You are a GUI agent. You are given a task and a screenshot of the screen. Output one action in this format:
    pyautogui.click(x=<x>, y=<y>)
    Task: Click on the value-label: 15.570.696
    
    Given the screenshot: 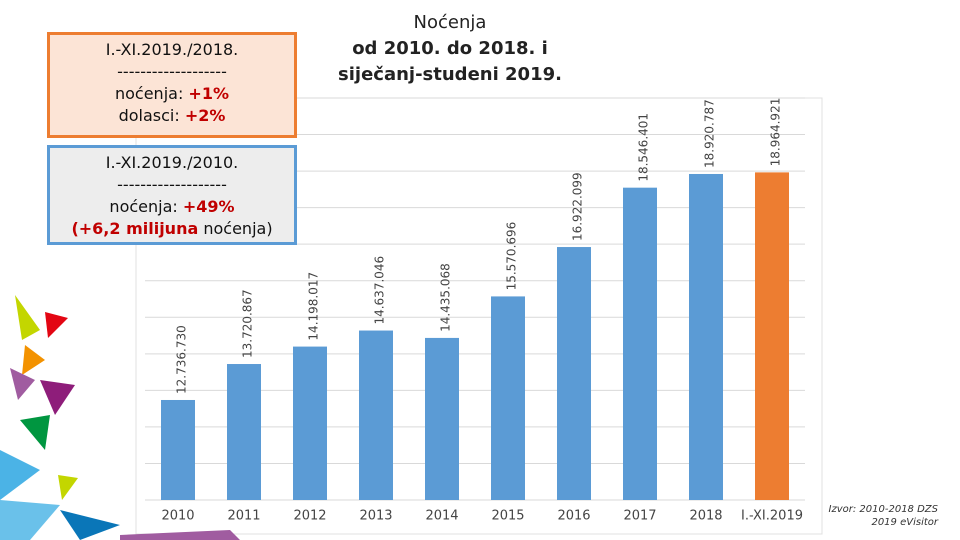 What is the action you would take?
    pyautogui.click(x=512, y=256)
    